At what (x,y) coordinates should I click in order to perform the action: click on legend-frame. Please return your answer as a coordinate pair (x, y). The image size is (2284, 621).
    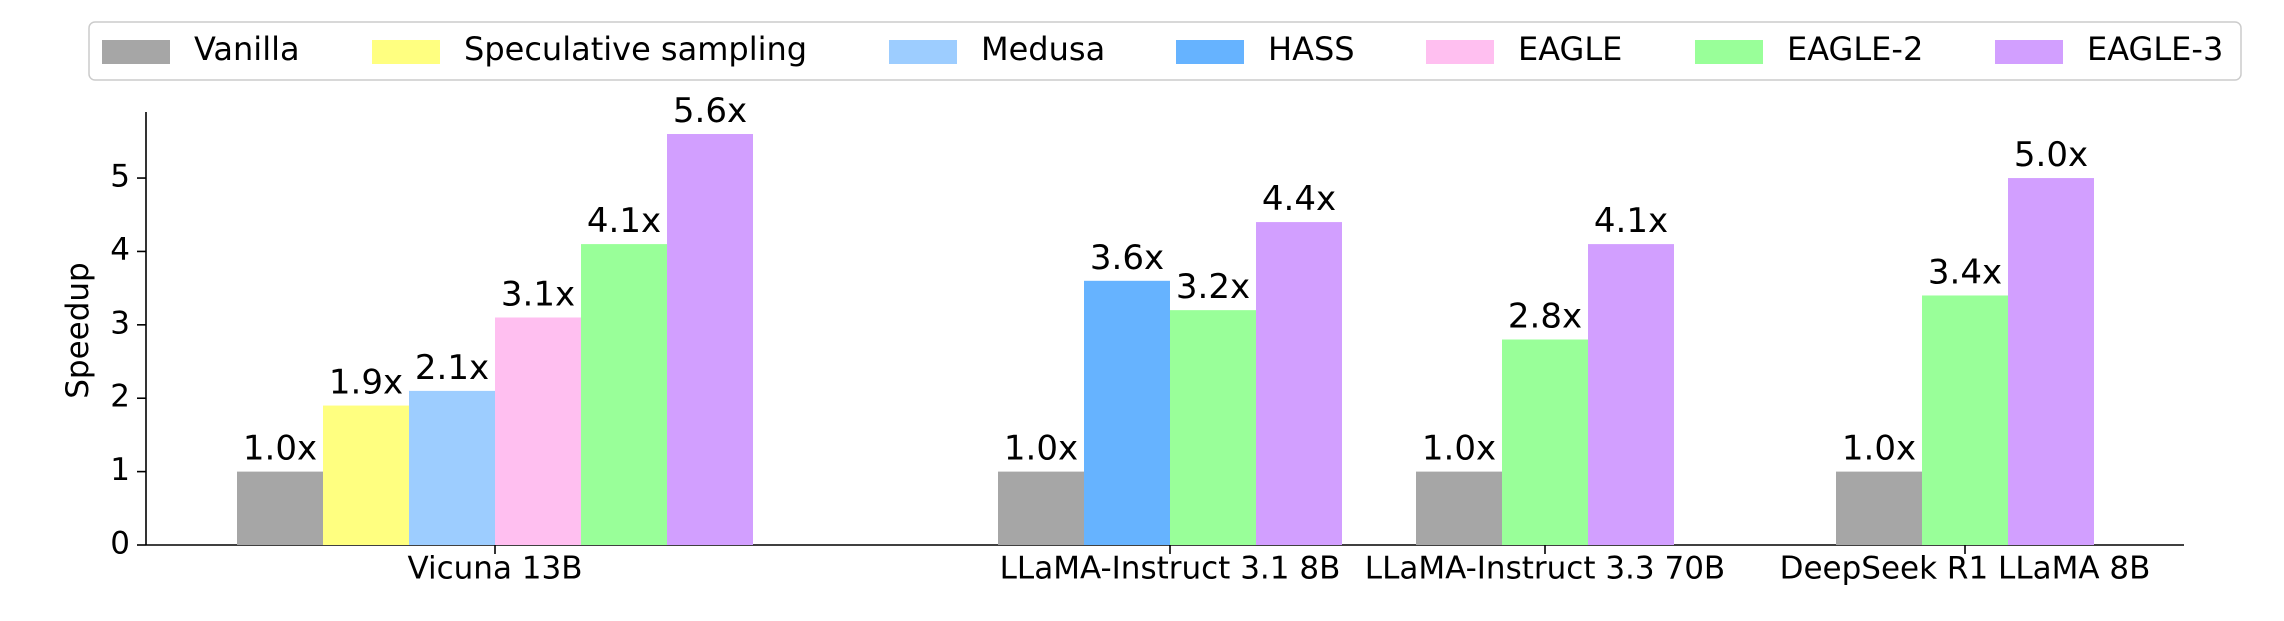
    Looking at the image, I should click on (1165, 51).